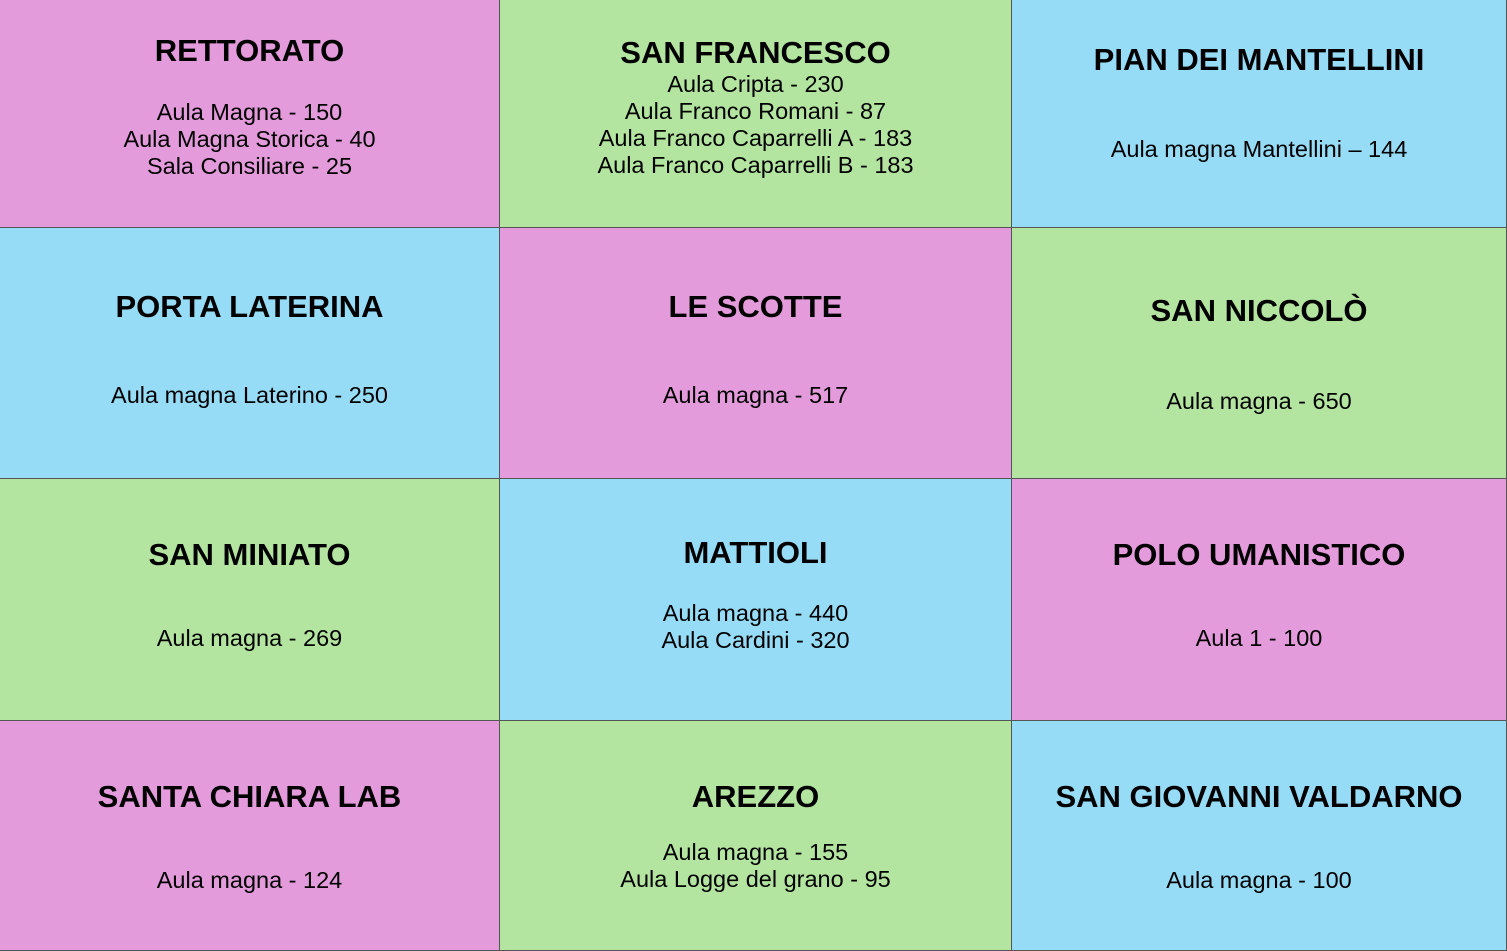 This screenshot has height=951, width=1507. Describe the element at coordinates (755, 796) in the screenshot. I see `cell-title: AREZZO` at that location.